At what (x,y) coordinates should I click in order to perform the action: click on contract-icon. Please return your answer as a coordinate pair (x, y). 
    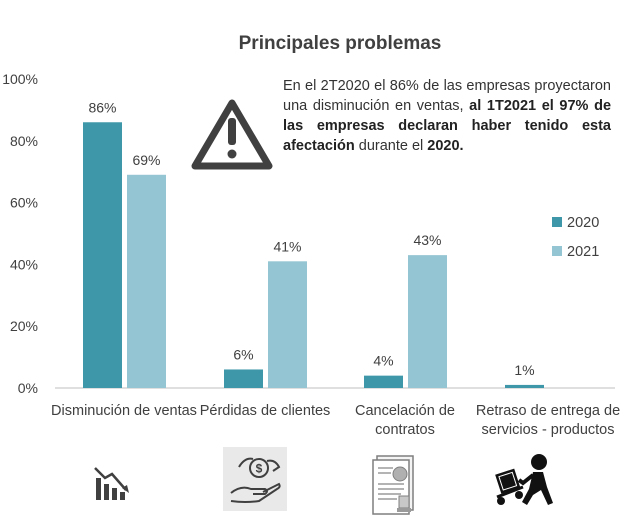
    Looking at the image, I should click on (393, 485).